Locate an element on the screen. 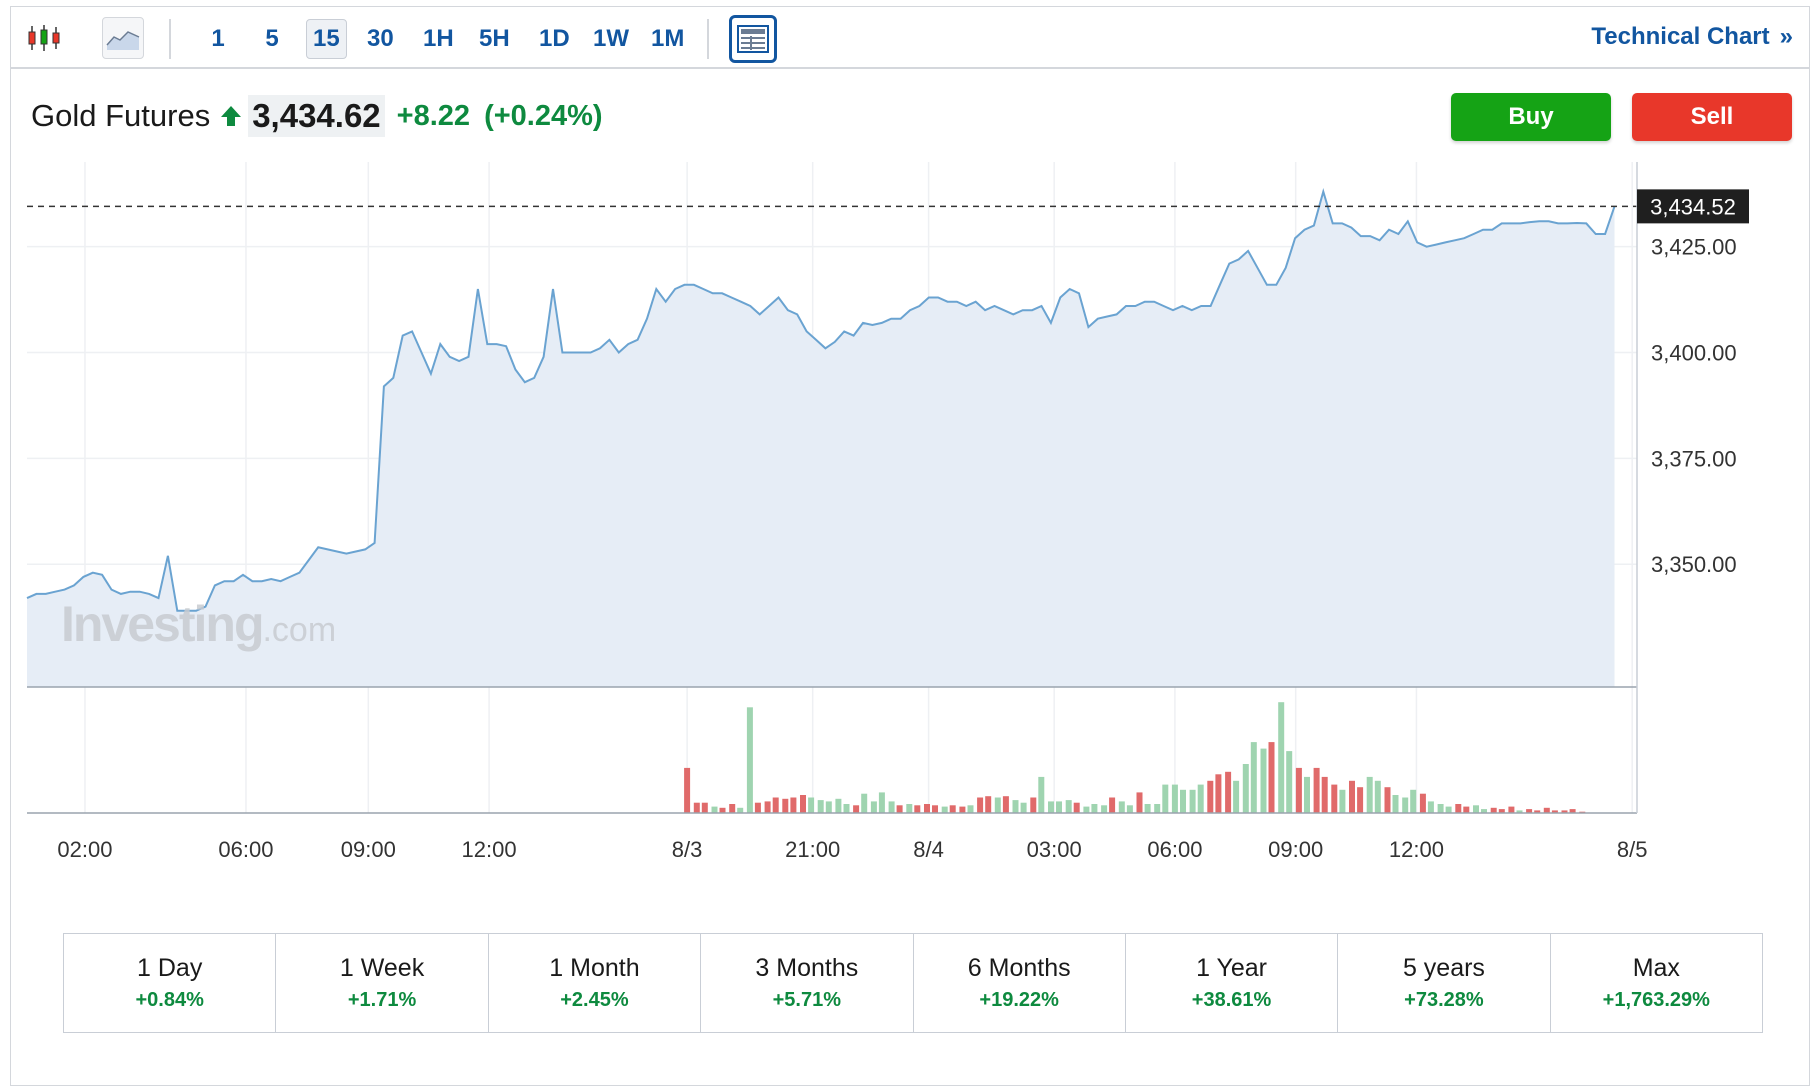  performance-period: 5 years is located at coordinates (1443, 968).